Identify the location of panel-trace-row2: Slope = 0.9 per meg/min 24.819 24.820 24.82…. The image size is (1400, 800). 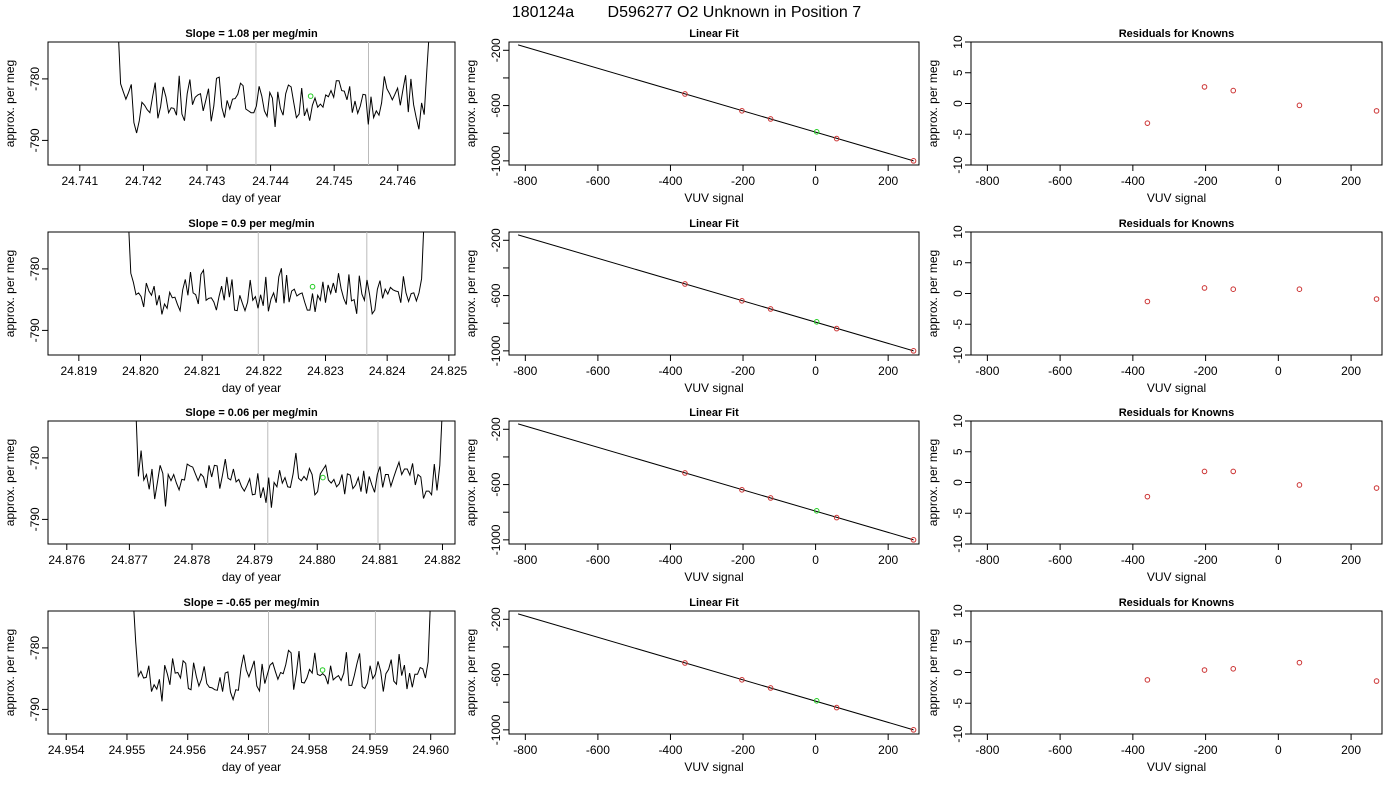
(235, 306).